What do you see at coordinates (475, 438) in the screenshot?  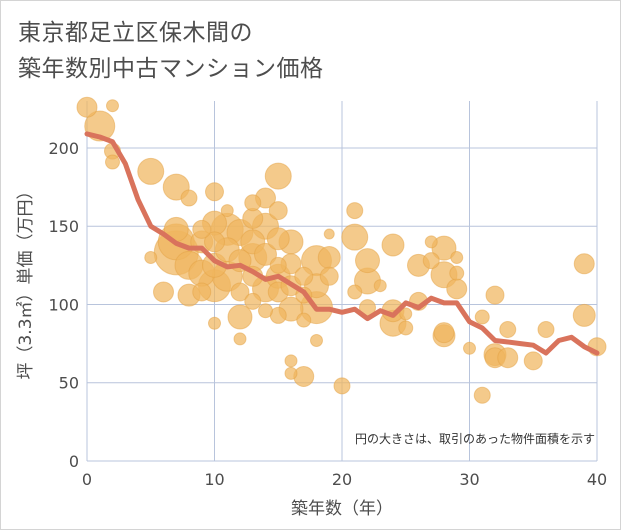 I see `bubble-size-note: 円の大きさは、取引のあった物件面積を示す` at bounding box center [475, 438].